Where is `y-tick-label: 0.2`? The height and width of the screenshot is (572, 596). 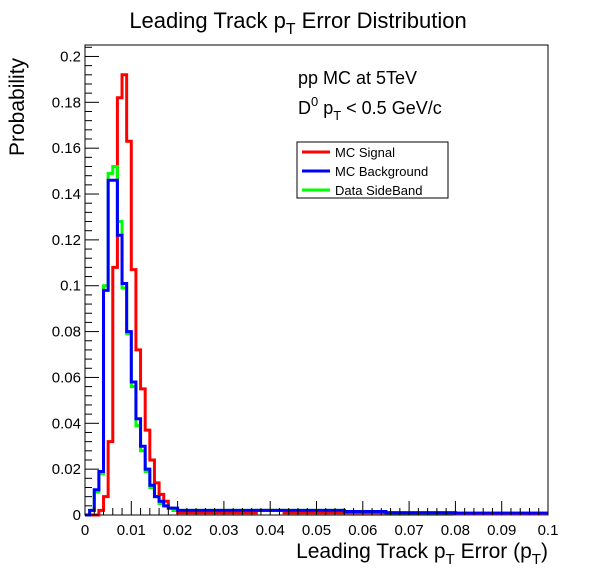
y-tick-label: 0.2 is located at coordinates (70, 56).